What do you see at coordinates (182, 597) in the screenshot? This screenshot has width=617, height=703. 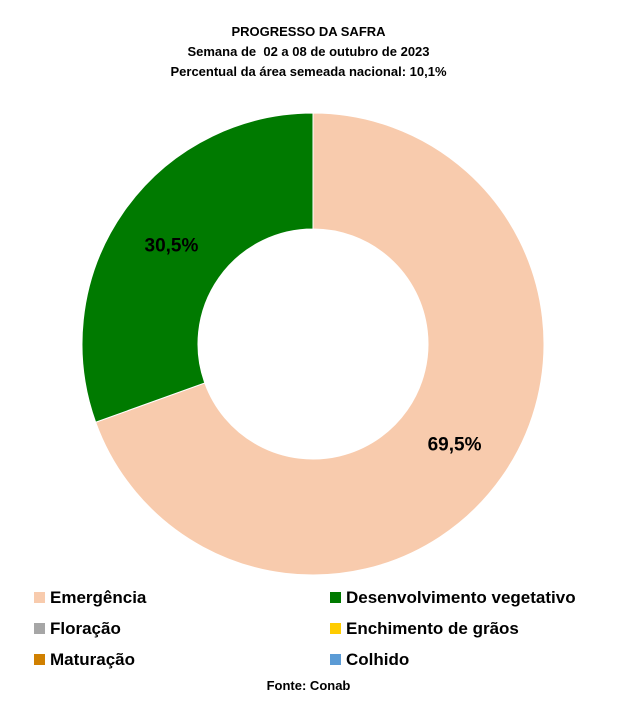 I see `legend-item-emergencia: Emergência` at bounding box center [182, 597].